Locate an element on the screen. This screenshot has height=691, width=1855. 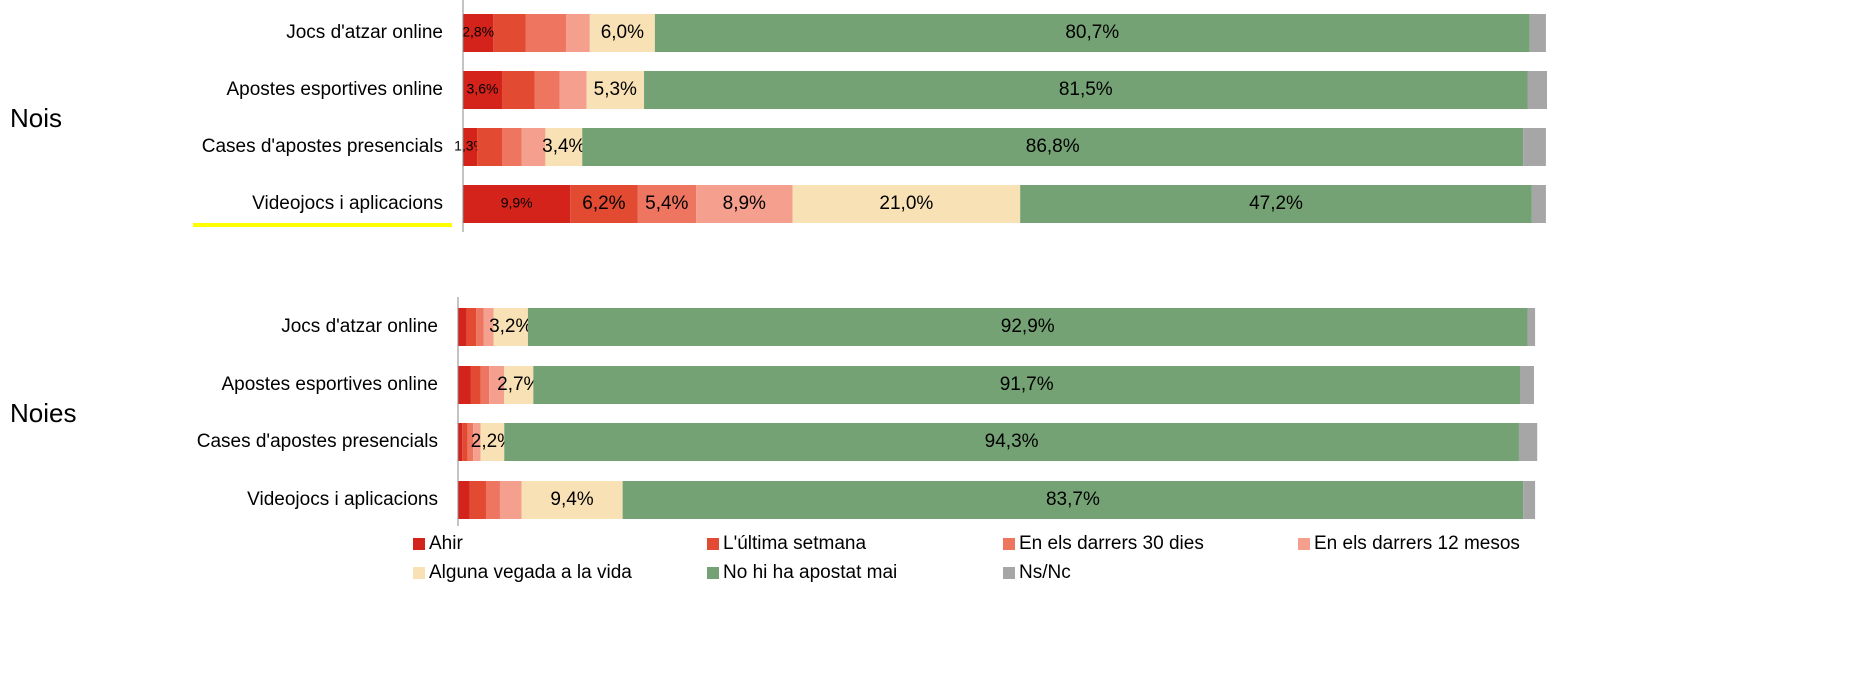
data-label: 5,4% is located at coordinates (666, 203).